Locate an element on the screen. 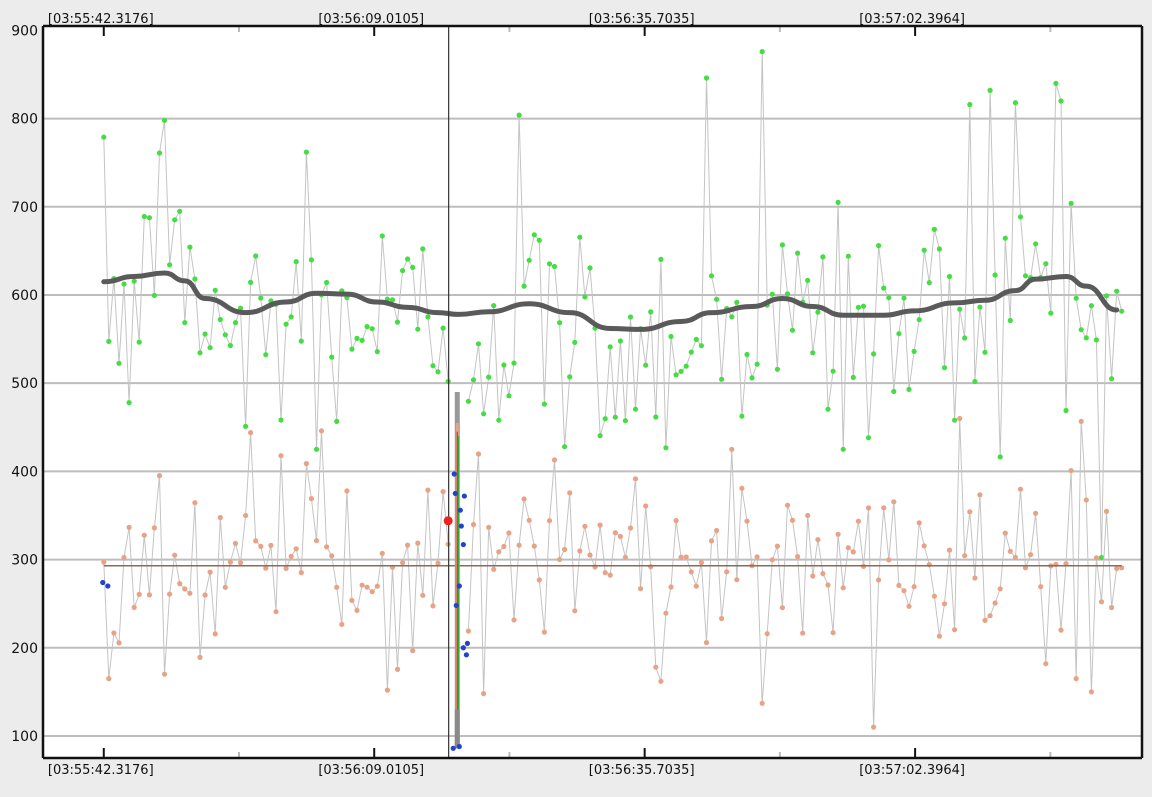 Image resolution: width=1152 pixels, height=797 pixels. x-tick-label-bottom: [03:55:42.3176] is located at coordinates (101, 770).